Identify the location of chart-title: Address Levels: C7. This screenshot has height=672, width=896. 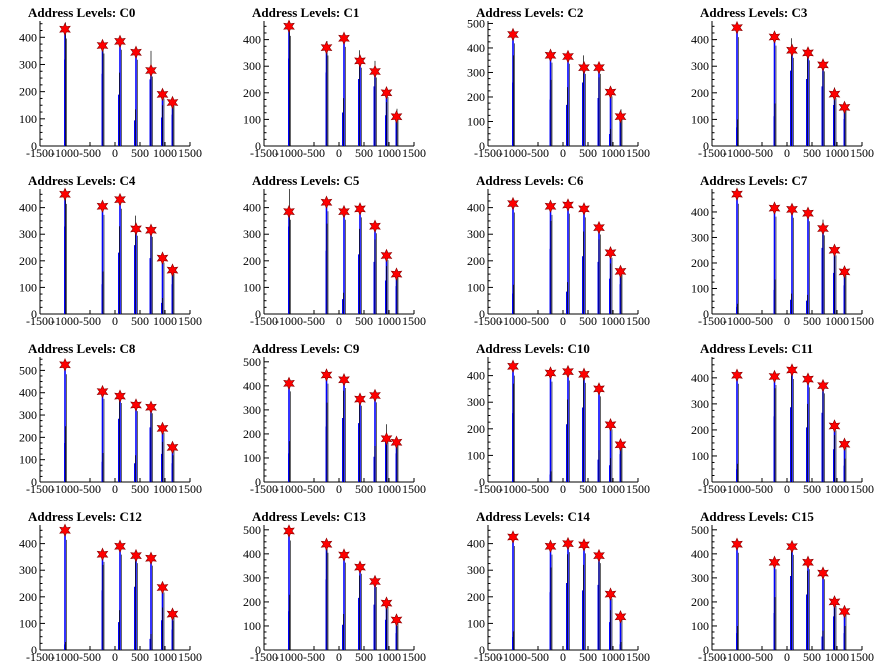
(754, 180).